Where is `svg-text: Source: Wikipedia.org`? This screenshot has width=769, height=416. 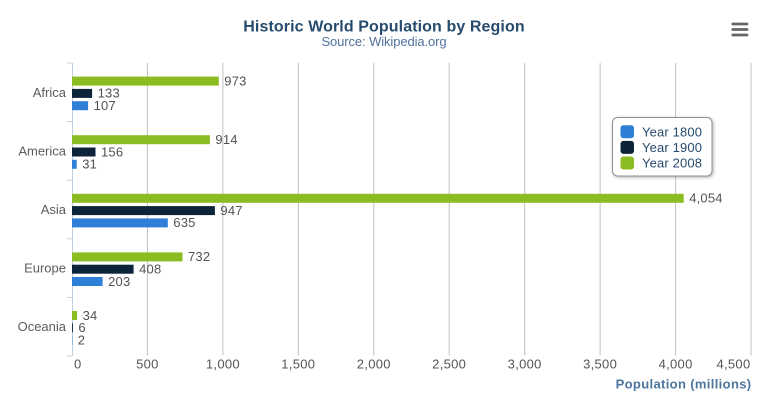 svg-text: Source: Wikipedia.org is located at coordinates (383, 41).